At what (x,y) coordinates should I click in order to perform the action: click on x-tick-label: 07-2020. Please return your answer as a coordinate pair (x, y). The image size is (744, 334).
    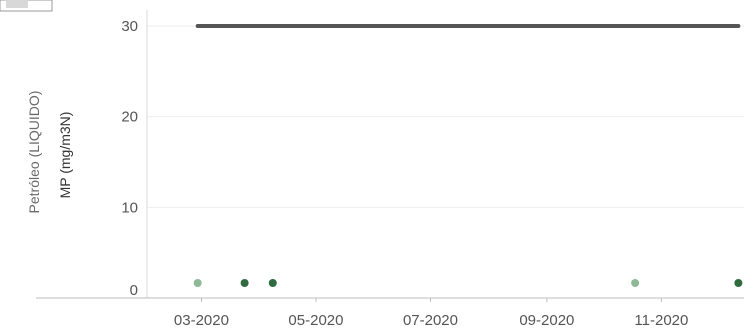
    Looking at the image, I should click on (430, 320).